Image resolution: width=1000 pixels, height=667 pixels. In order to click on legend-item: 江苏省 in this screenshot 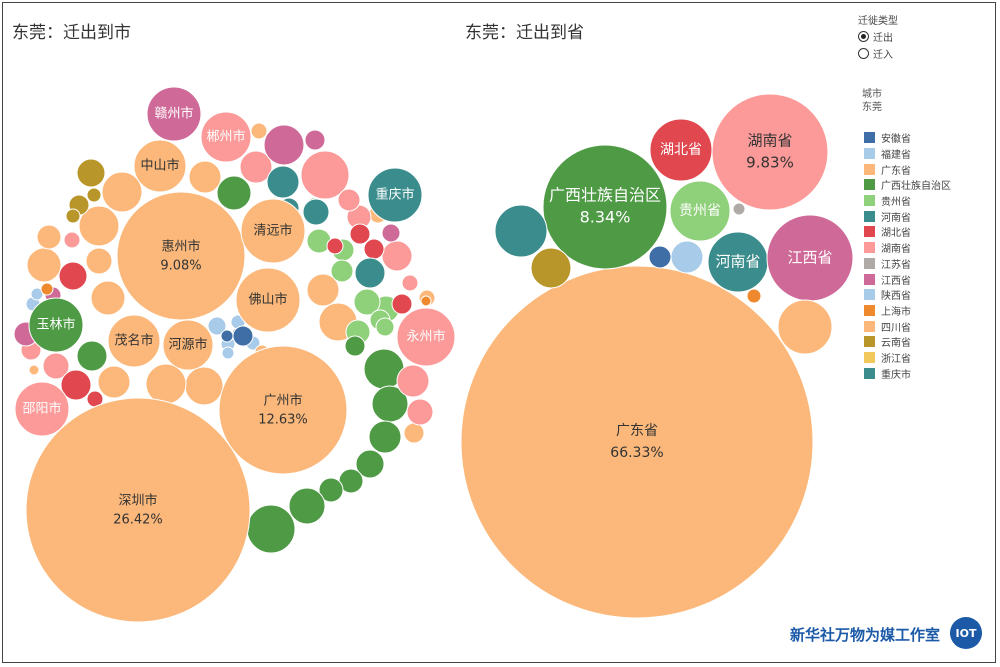, I will do `click(907, 264)`.